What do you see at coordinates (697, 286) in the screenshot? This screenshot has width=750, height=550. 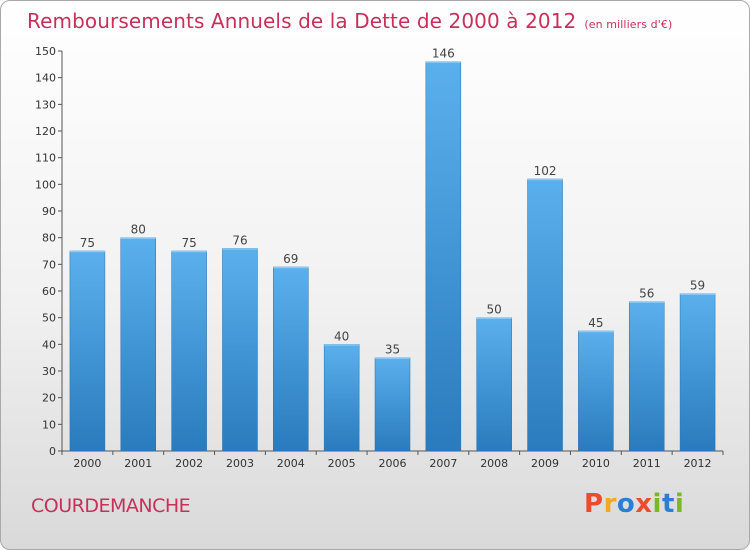 I see `data-label: 59` at bounding box center [697, 286].